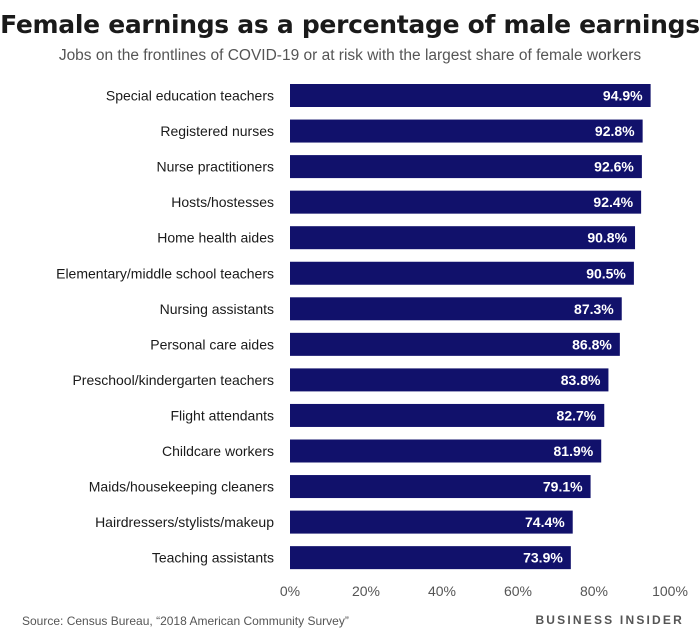  What do you see at coordinates (574, 451) in the screenshot?
I see `data-label: 81.9%` at bounding box center [574, 451].